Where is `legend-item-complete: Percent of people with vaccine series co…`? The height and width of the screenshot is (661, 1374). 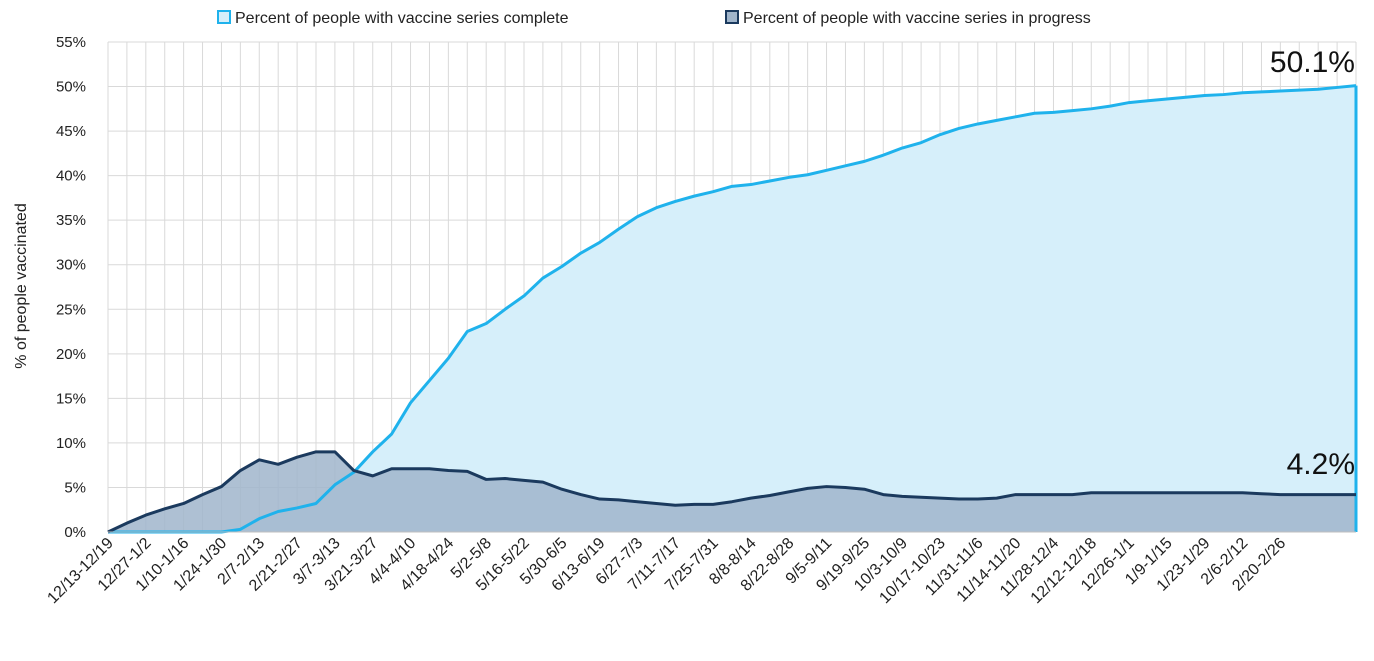 legend-item-complete: Percent of people with vaccine series co… is located at coordinates (393, 18).